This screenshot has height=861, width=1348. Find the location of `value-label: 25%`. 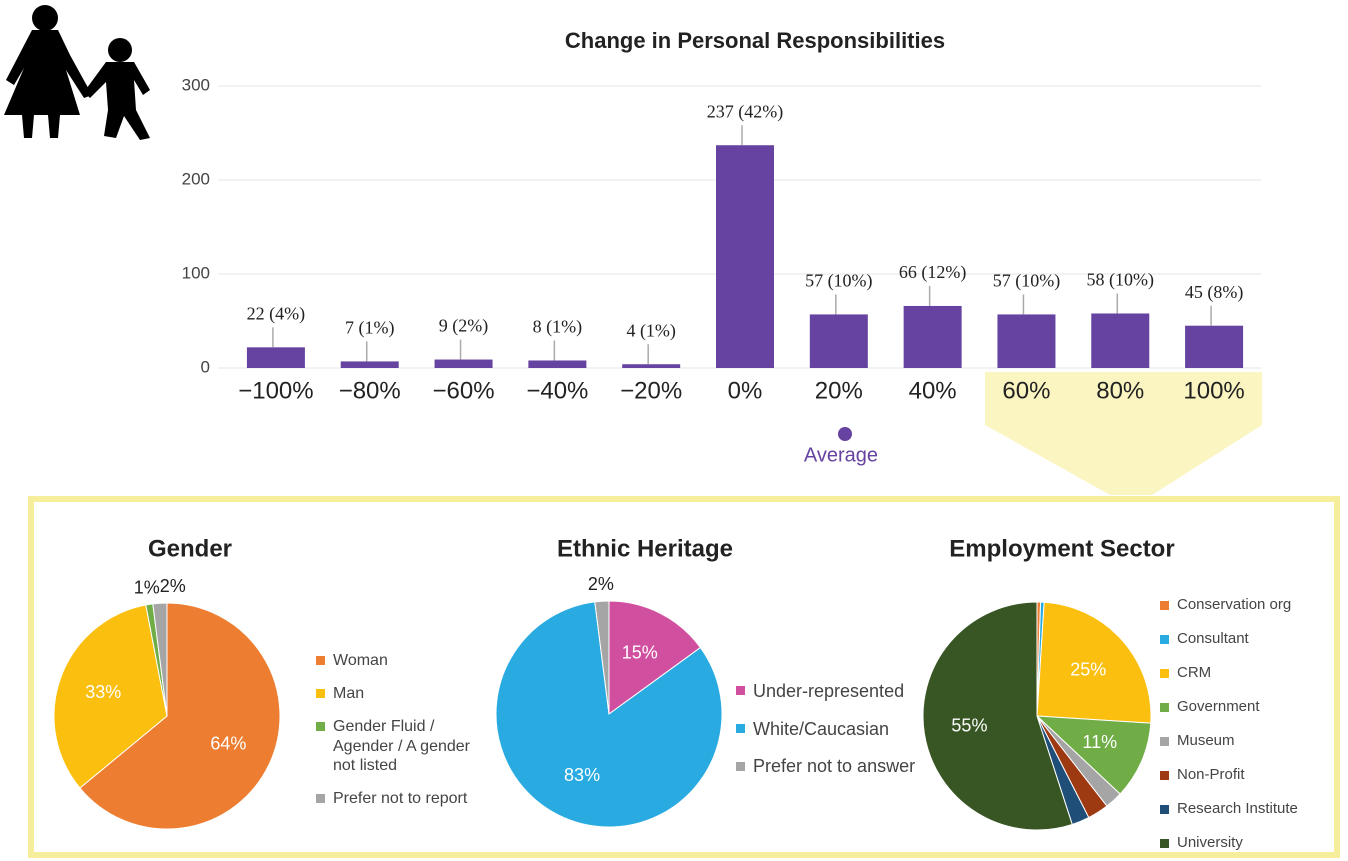

value-label: 25% is located at coordinates (1088, 670).